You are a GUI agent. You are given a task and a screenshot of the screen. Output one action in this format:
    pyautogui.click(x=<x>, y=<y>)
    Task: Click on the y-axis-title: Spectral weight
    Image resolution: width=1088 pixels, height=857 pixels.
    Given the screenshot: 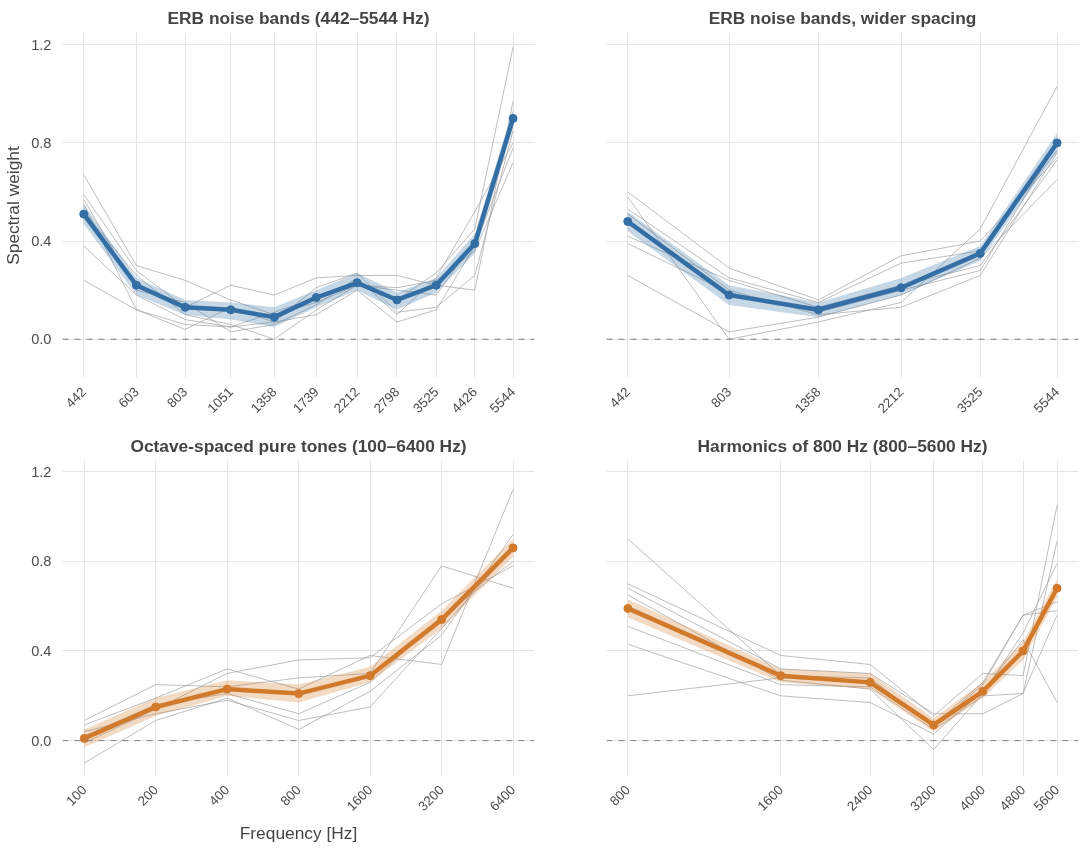 What is the action you would take?
    pyautogui.click(x=13, y=205)
    